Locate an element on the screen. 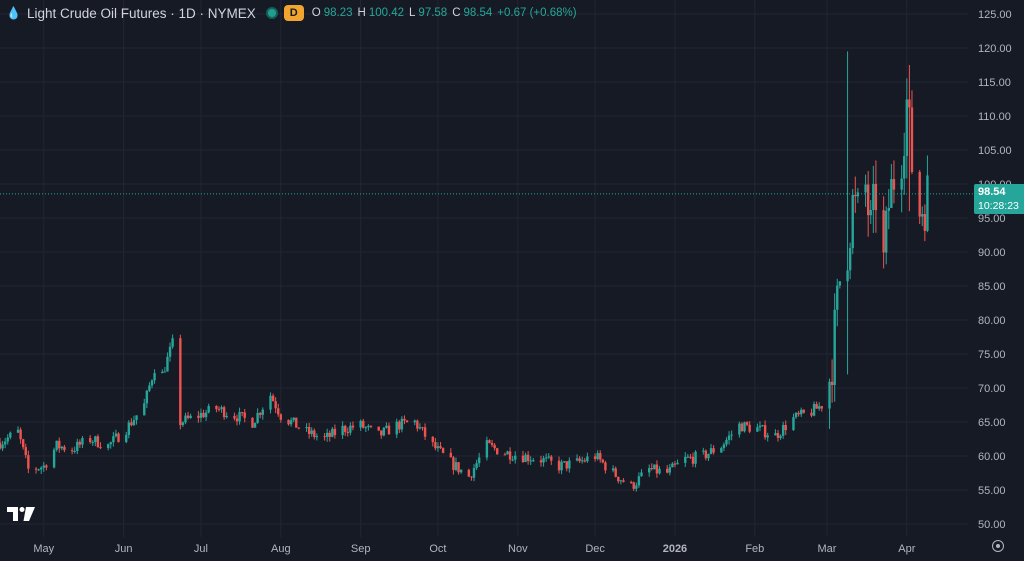 The height and width of the screenshot is (561, 1024). market-status-icon is located at coordinates (271, 13).